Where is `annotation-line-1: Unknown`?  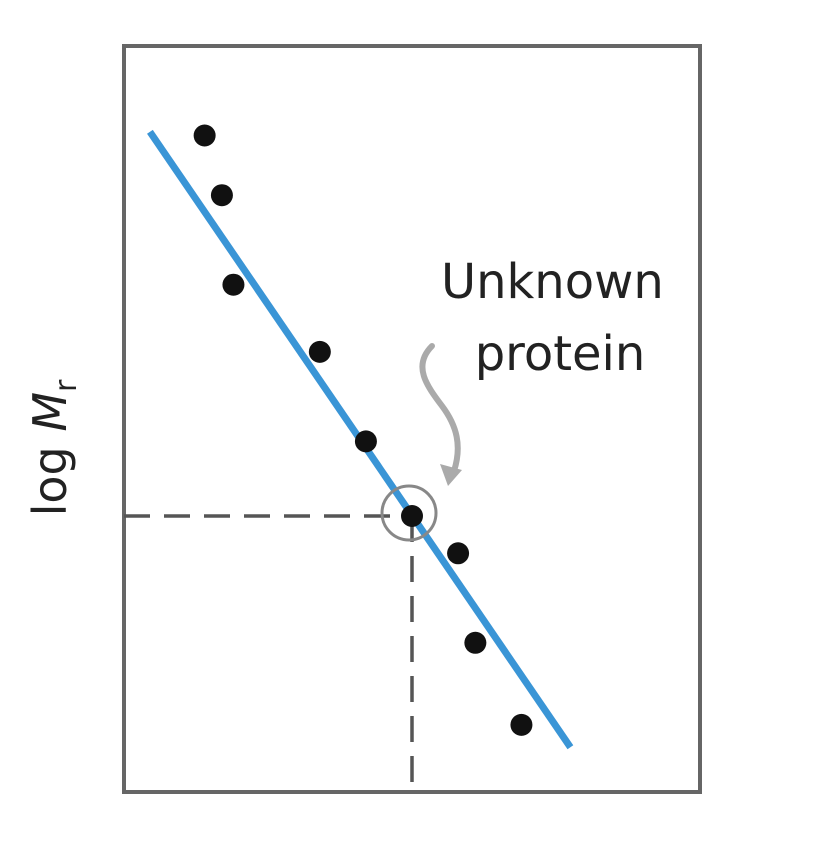
annotation-line-1: Unknown is located at coordinates (552, 282).